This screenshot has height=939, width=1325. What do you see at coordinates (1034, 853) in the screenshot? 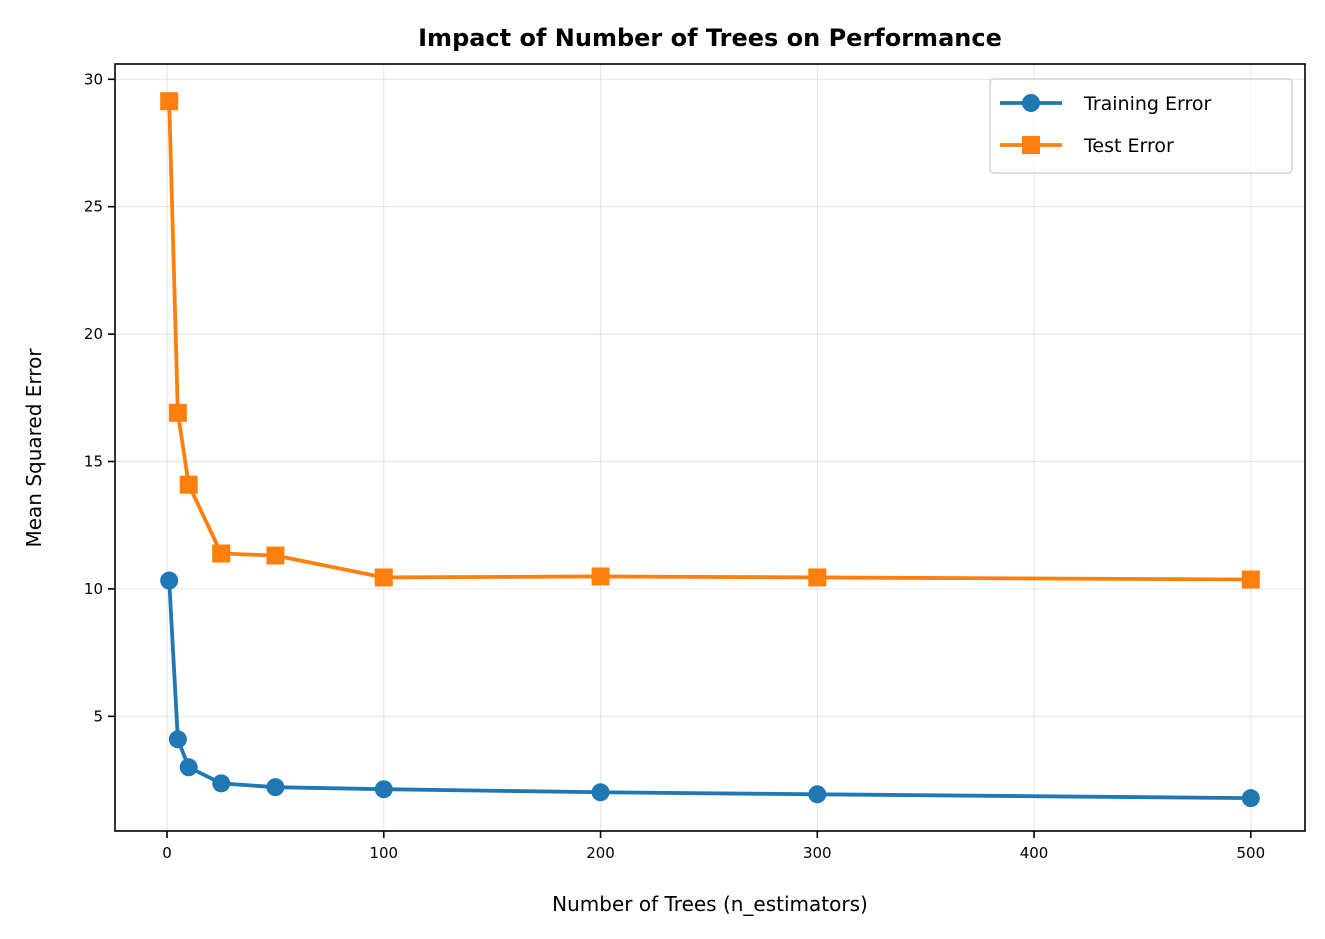
I see `x-tick-label: 400` at bounding box center [1034, 853].